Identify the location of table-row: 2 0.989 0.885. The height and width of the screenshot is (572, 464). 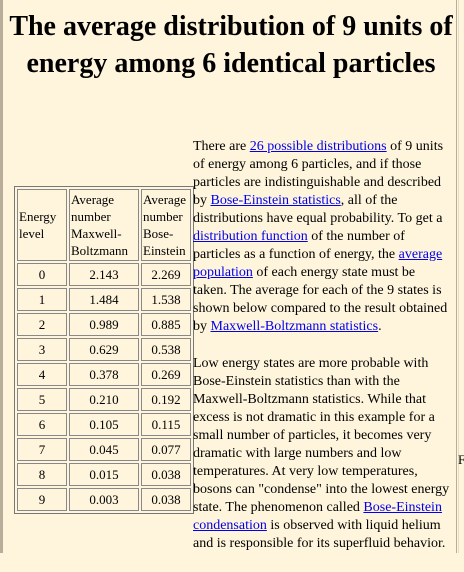
(104, 324).